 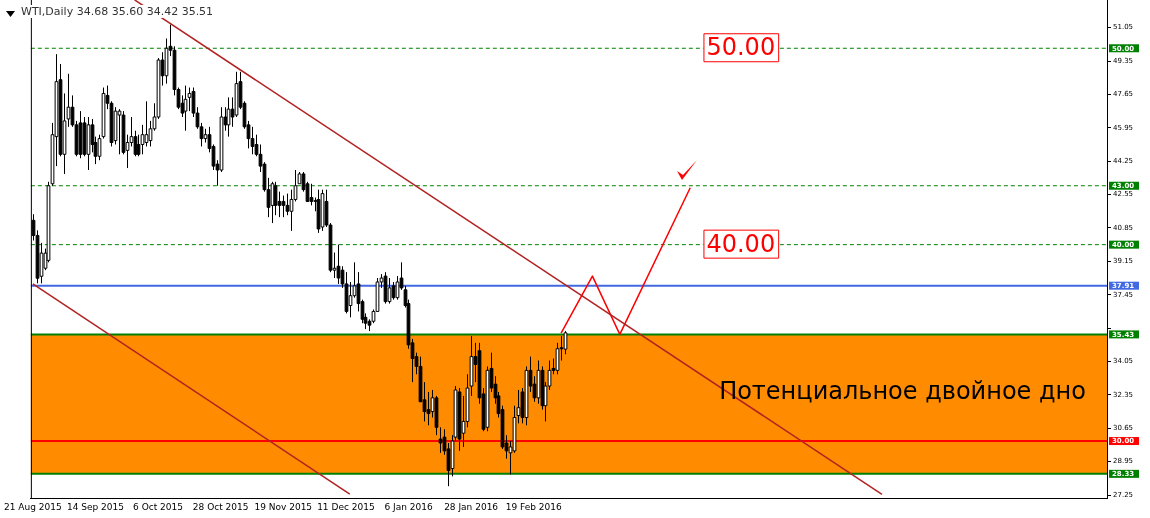 What do you see at coordinates (408, 506) in the screenshot?
I see `x-tick-label: 6 Jan 2016` at bounding box center [408, 506].